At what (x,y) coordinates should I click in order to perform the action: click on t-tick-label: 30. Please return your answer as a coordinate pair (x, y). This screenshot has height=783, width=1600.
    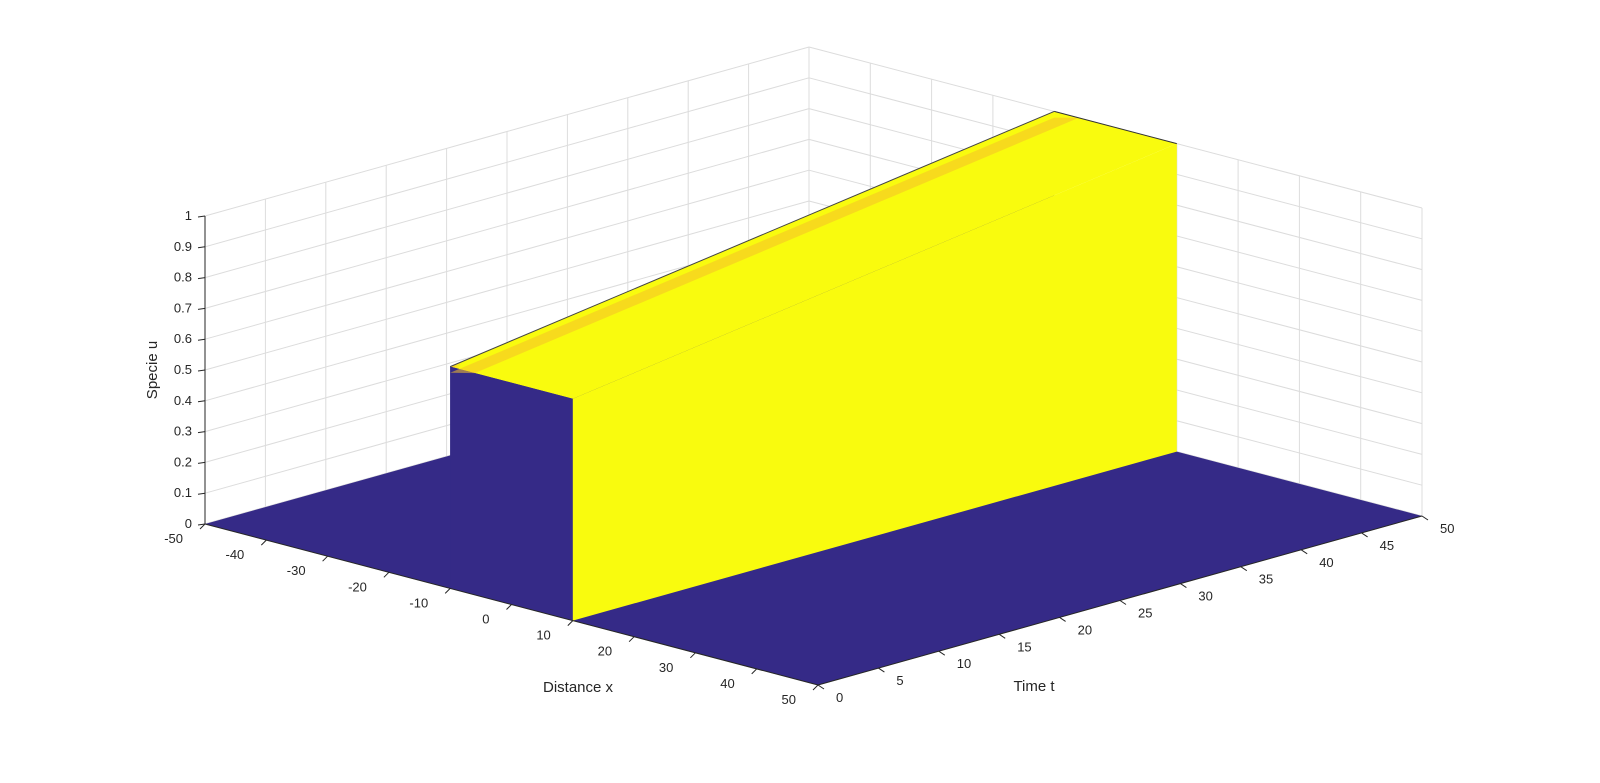
    Looking at the image, I should click on (1205, 596).